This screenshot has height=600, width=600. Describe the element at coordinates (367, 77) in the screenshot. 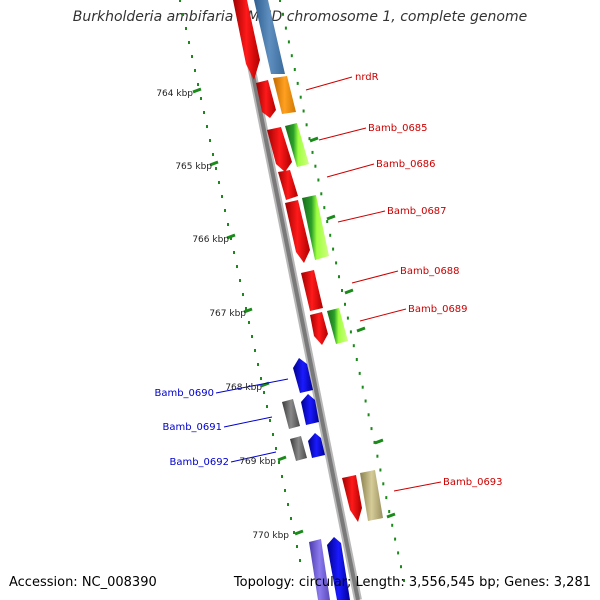

I see `gene-label-nrdR: nrdR` at that location.